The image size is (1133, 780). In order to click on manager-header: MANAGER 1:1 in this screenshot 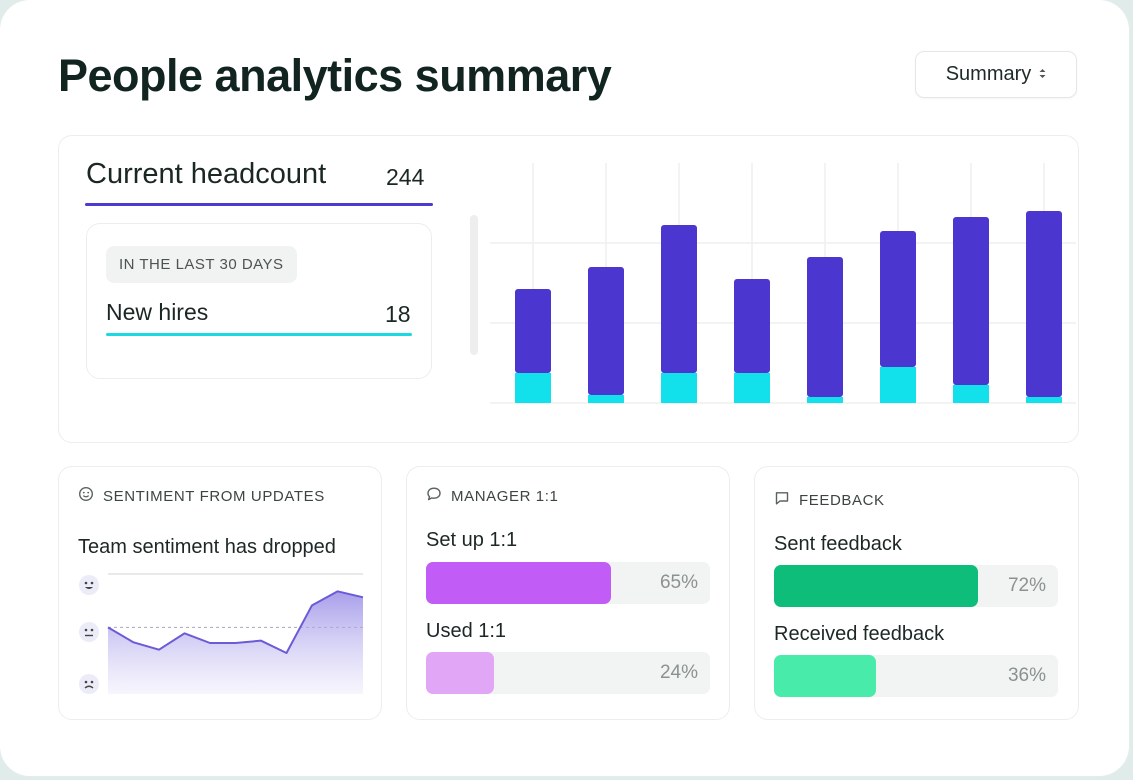, I will do `click(492, 496)`.